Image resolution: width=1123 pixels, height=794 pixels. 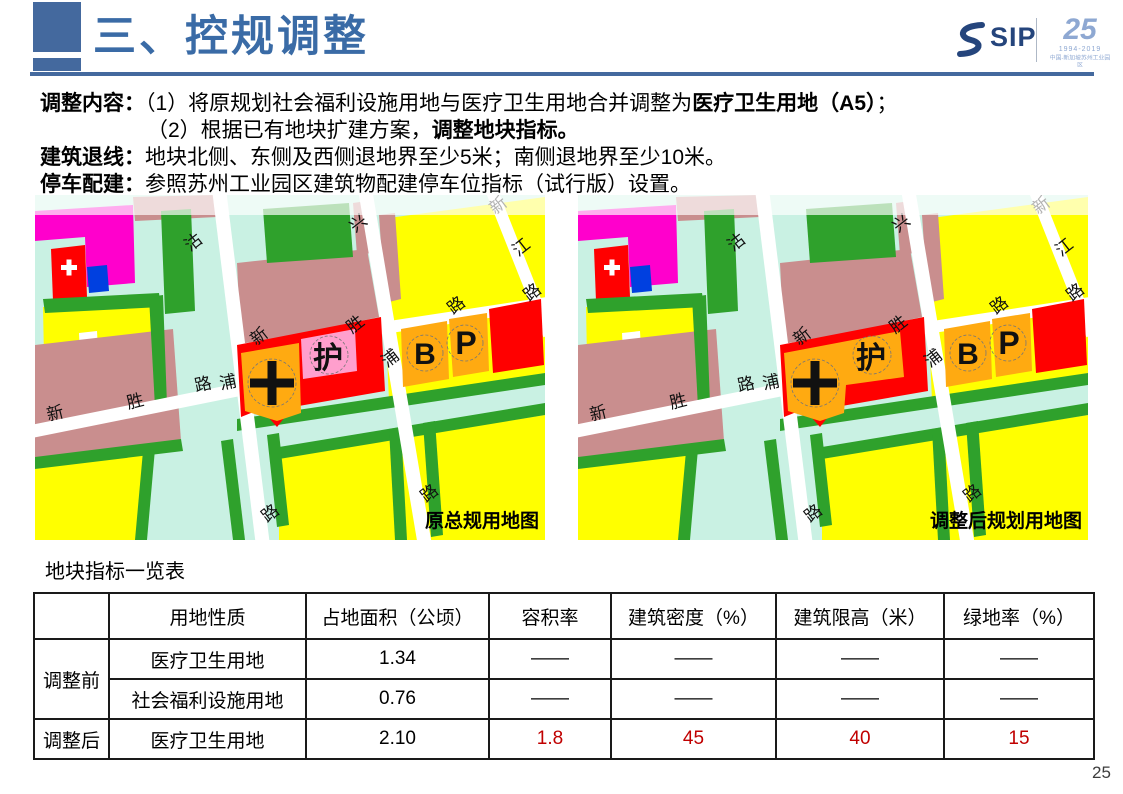 What do you see at coordinates (860, 616) in the screenshot?
I see `col-height-limit: 建筑限高（米）` at bounding box center [860, 616].